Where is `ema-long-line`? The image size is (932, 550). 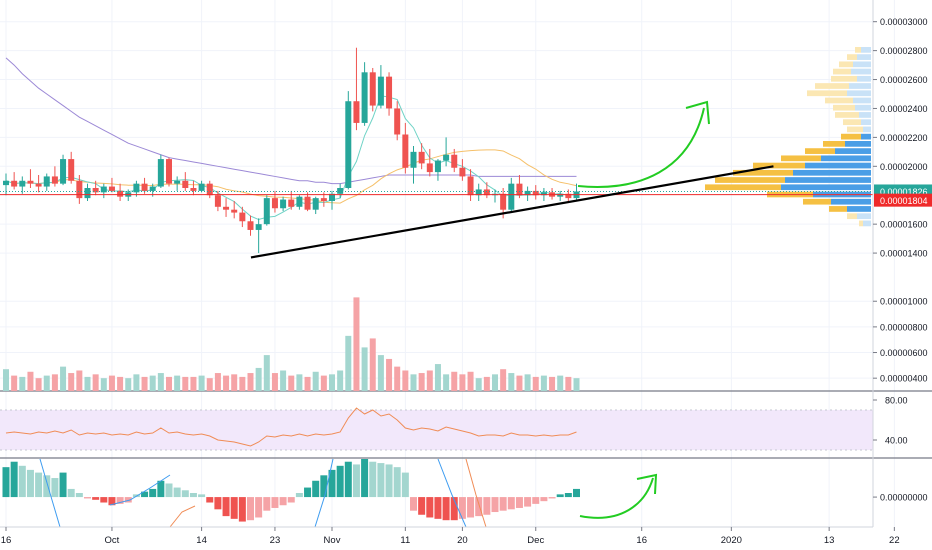 ema-long-line is located at coordinates (291, 121).